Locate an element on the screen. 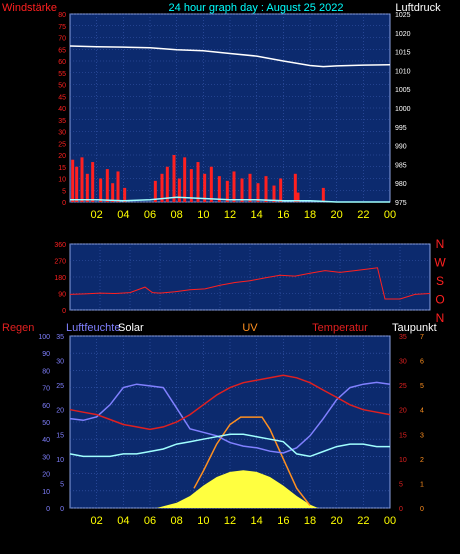 Image resolution: width=460 pixels, height=554 pixels. direction-tick-label: 90 is located at coordinates (62, 295).